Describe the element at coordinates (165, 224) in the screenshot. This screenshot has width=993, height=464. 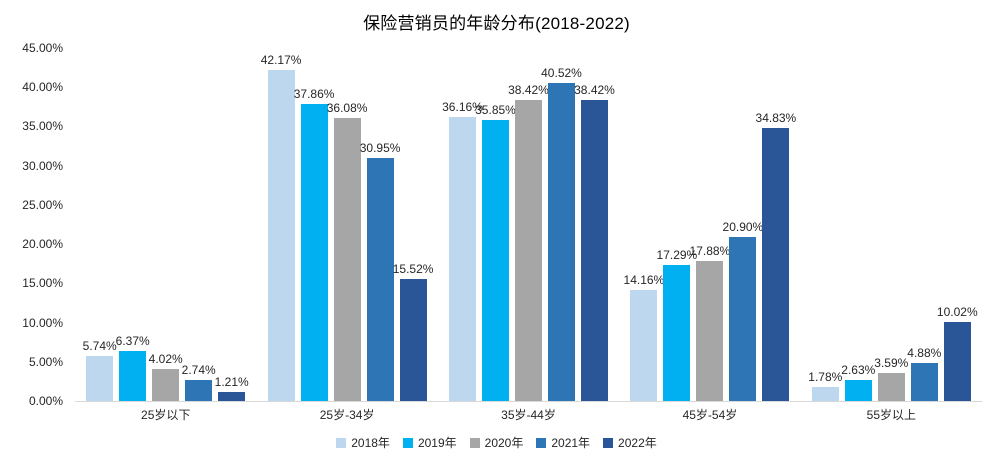
I see `bar-group-1: 5.74% 6.37% 4.02% 2.74% 1.21%` at that location.